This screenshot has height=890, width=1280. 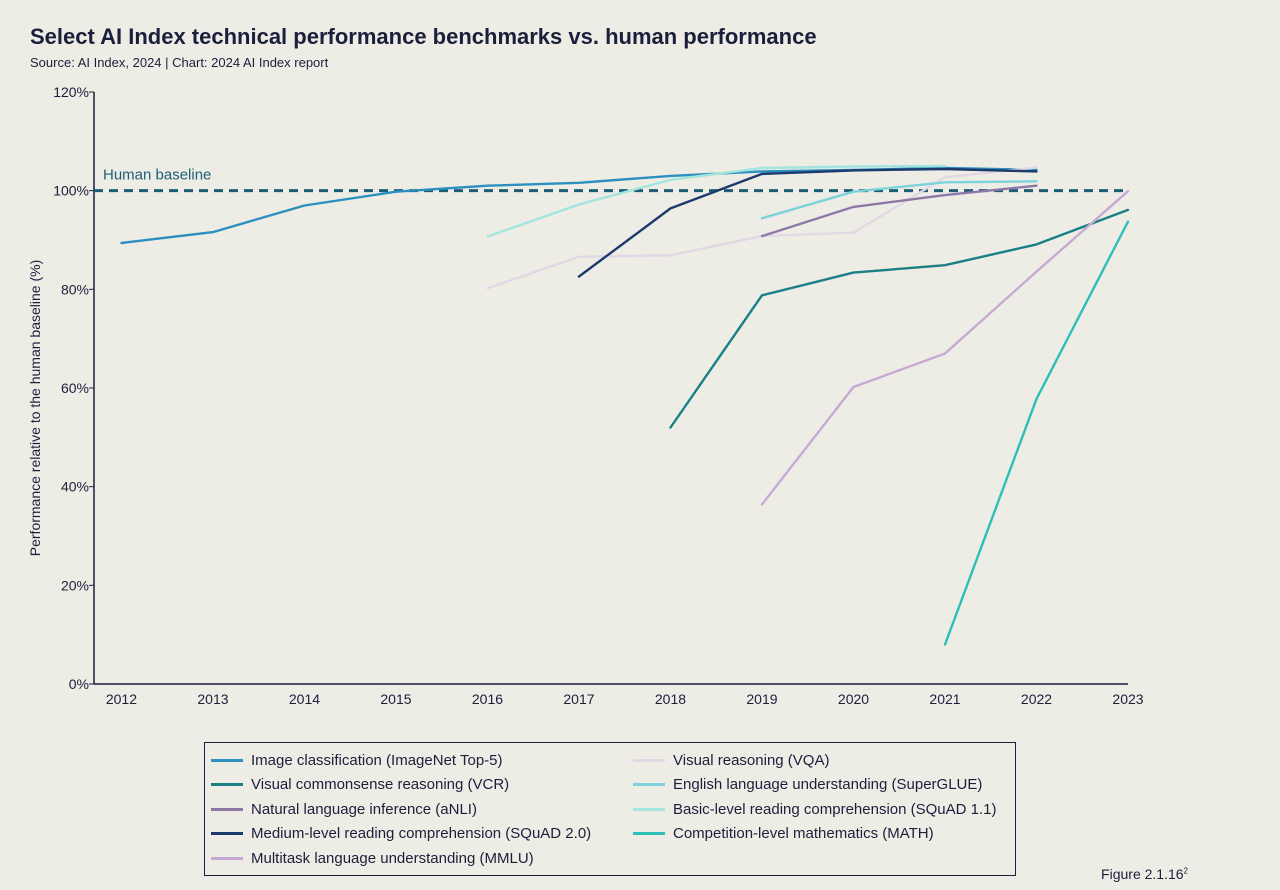 I want to click on legend-label: Competition-level mathematics (MATH), so click(x=803, y=833).